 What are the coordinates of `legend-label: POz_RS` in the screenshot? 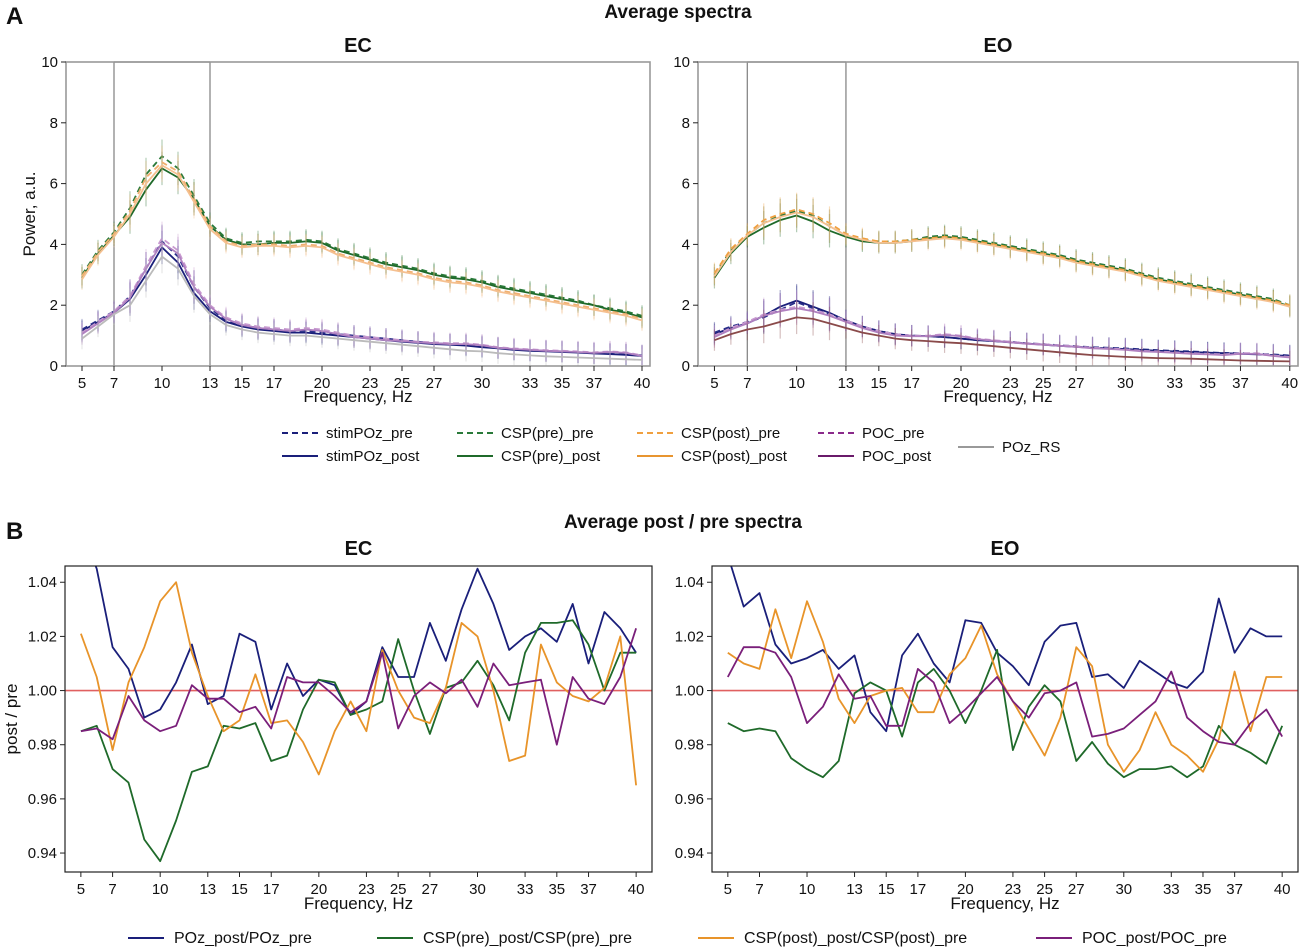 It's located at (1031, 447).